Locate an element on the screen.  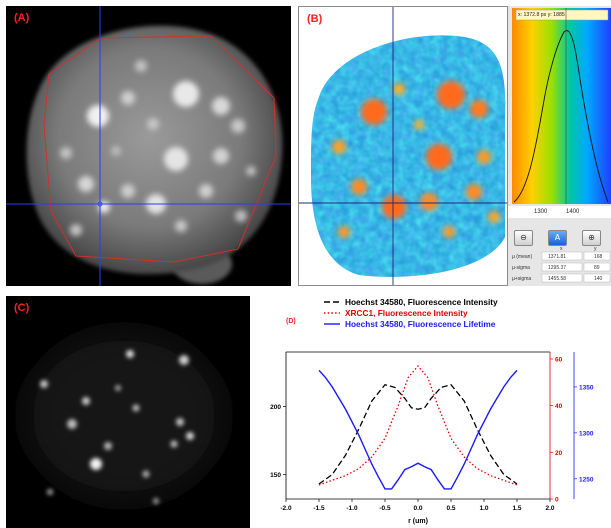
red-tick-label: 20 is located at coordinates (559, 453).